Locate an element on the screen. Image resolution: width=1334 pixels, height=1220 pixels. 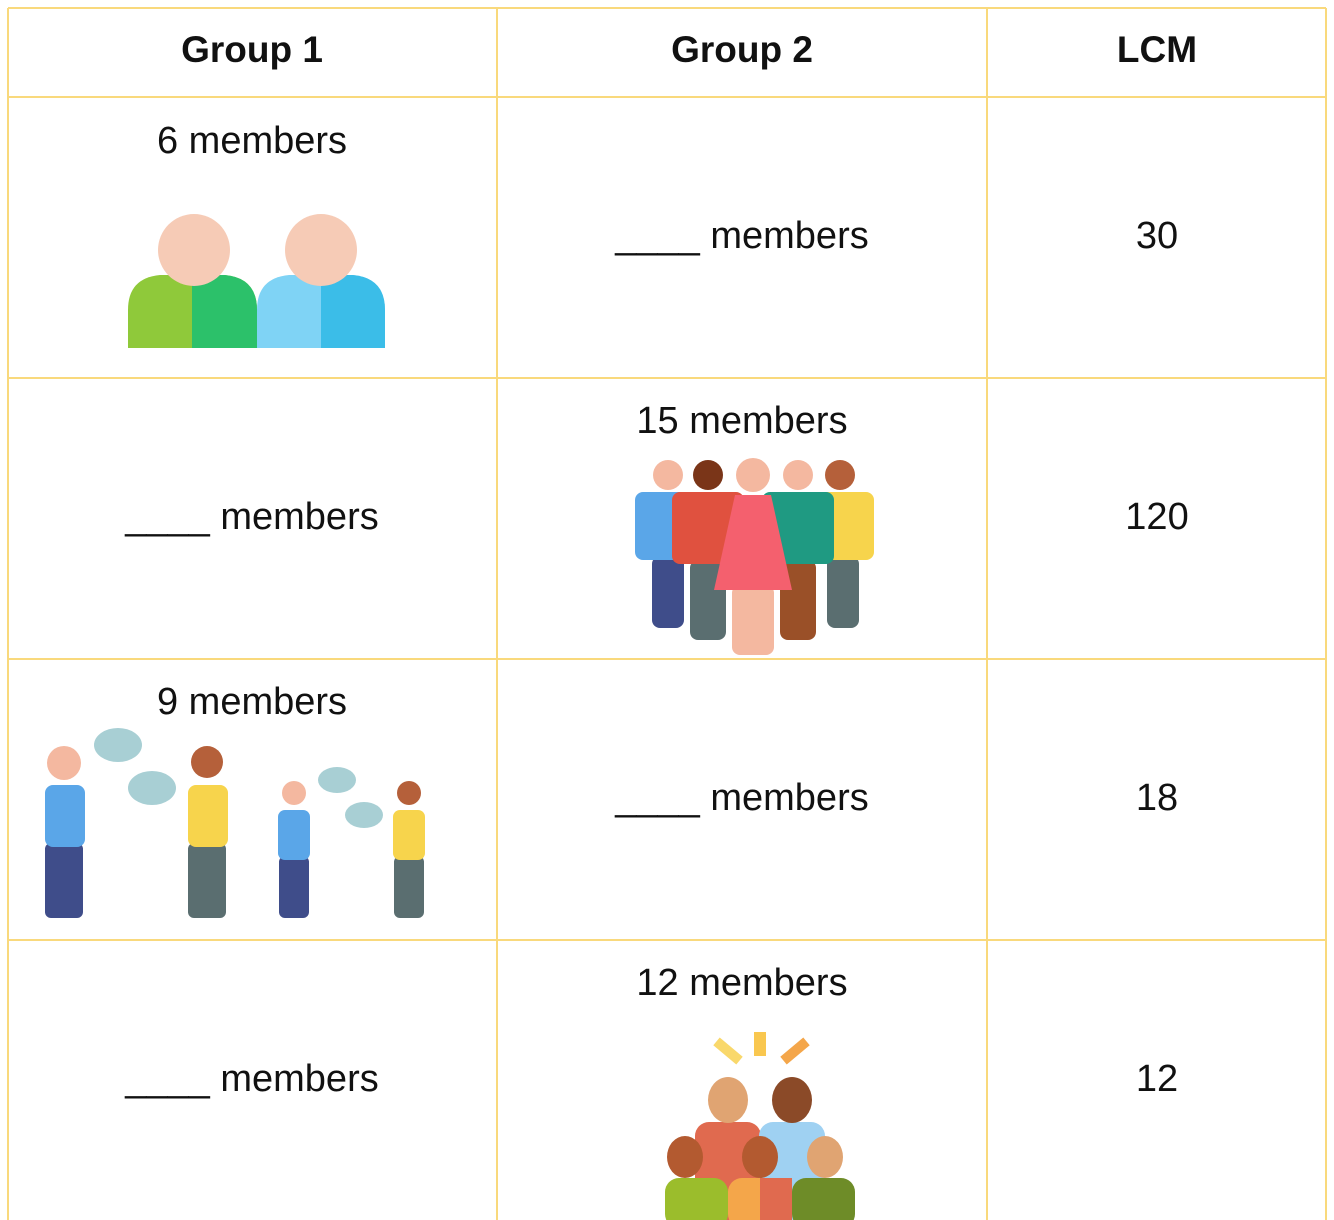
crowd-icon is located at coordinates (754, 556).